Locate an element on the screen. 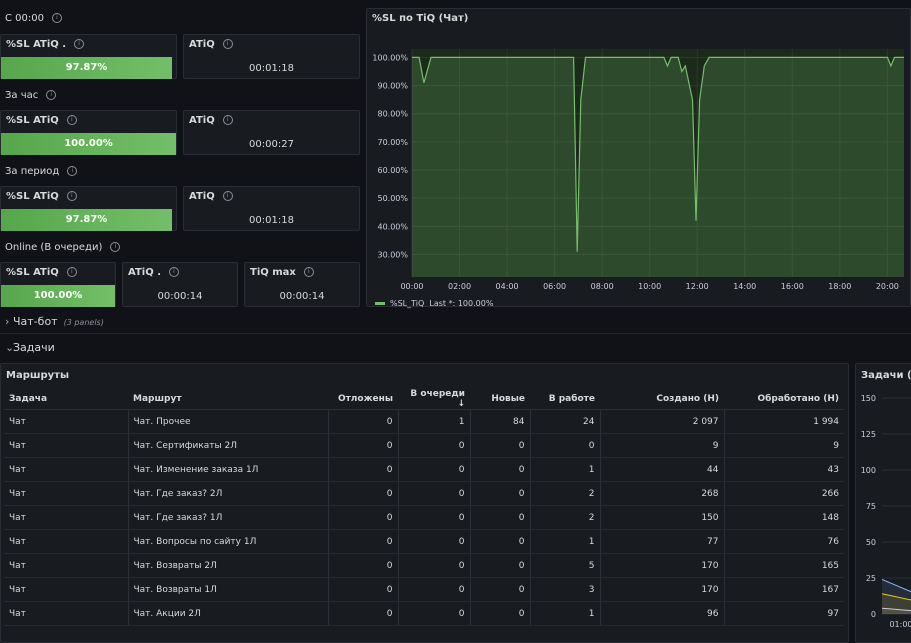 The image size is (911, 643). atiq-online-panel: ATiQ . i 00:00:14 is located at coordinates (180, 284).